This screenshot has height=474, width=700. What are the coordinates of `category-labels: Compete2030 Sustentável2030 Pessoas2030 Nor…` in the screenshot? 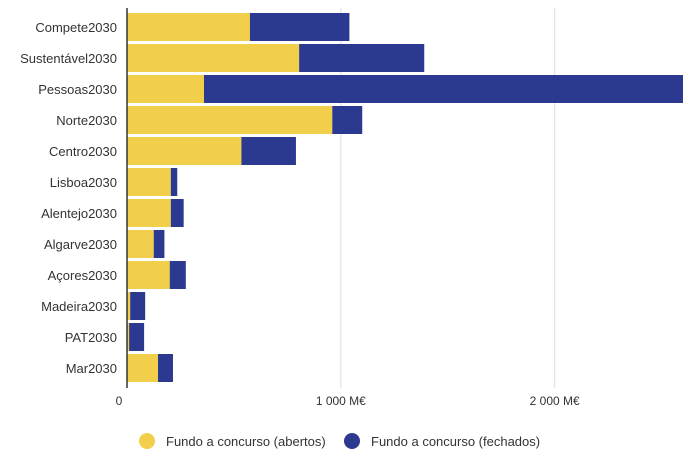 It's located at (68, 198).